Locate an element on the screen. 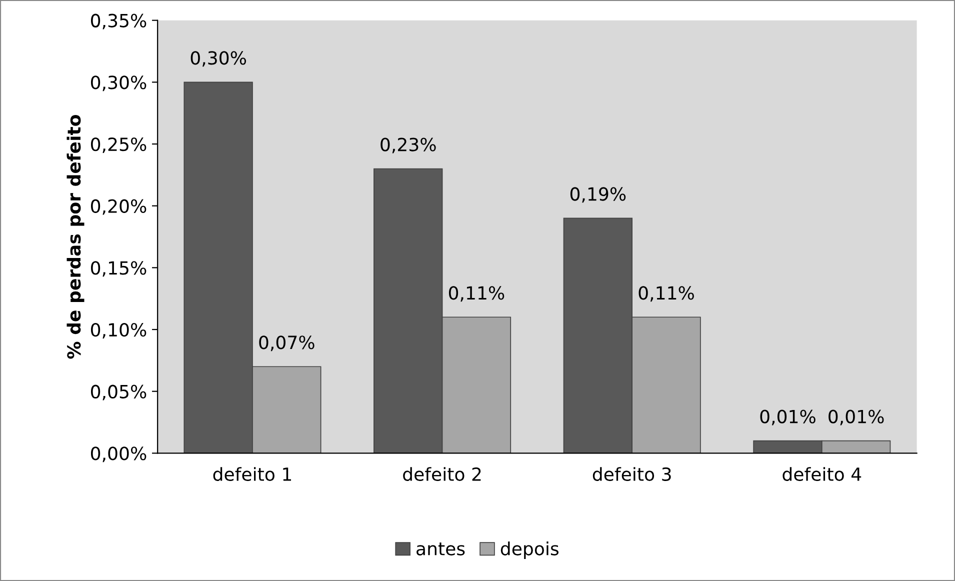 Image resolution: width=955 pixels, height=581 pixels. x-tick-label: defeito 2 is located at coordinates (442, 474).